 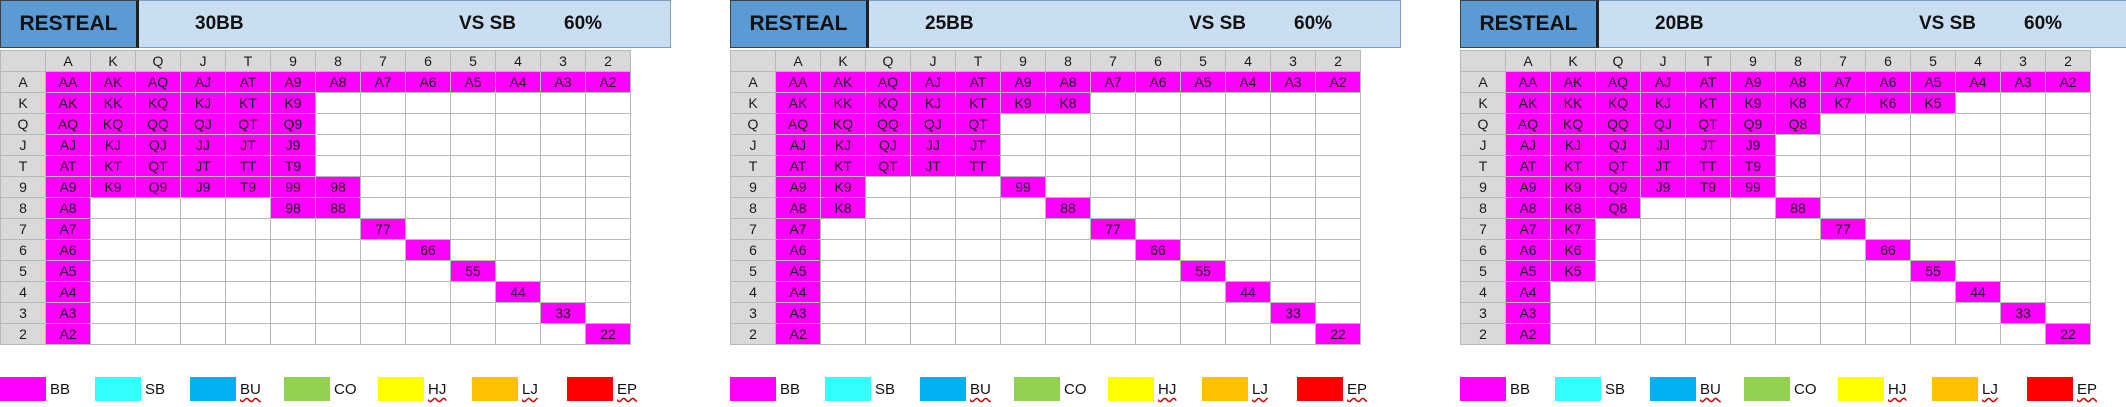 What do you see at coordinates (1023, 187) in the screenshot?
I see `hand-cell-selected: 99` at bounding box center [1023, 187].